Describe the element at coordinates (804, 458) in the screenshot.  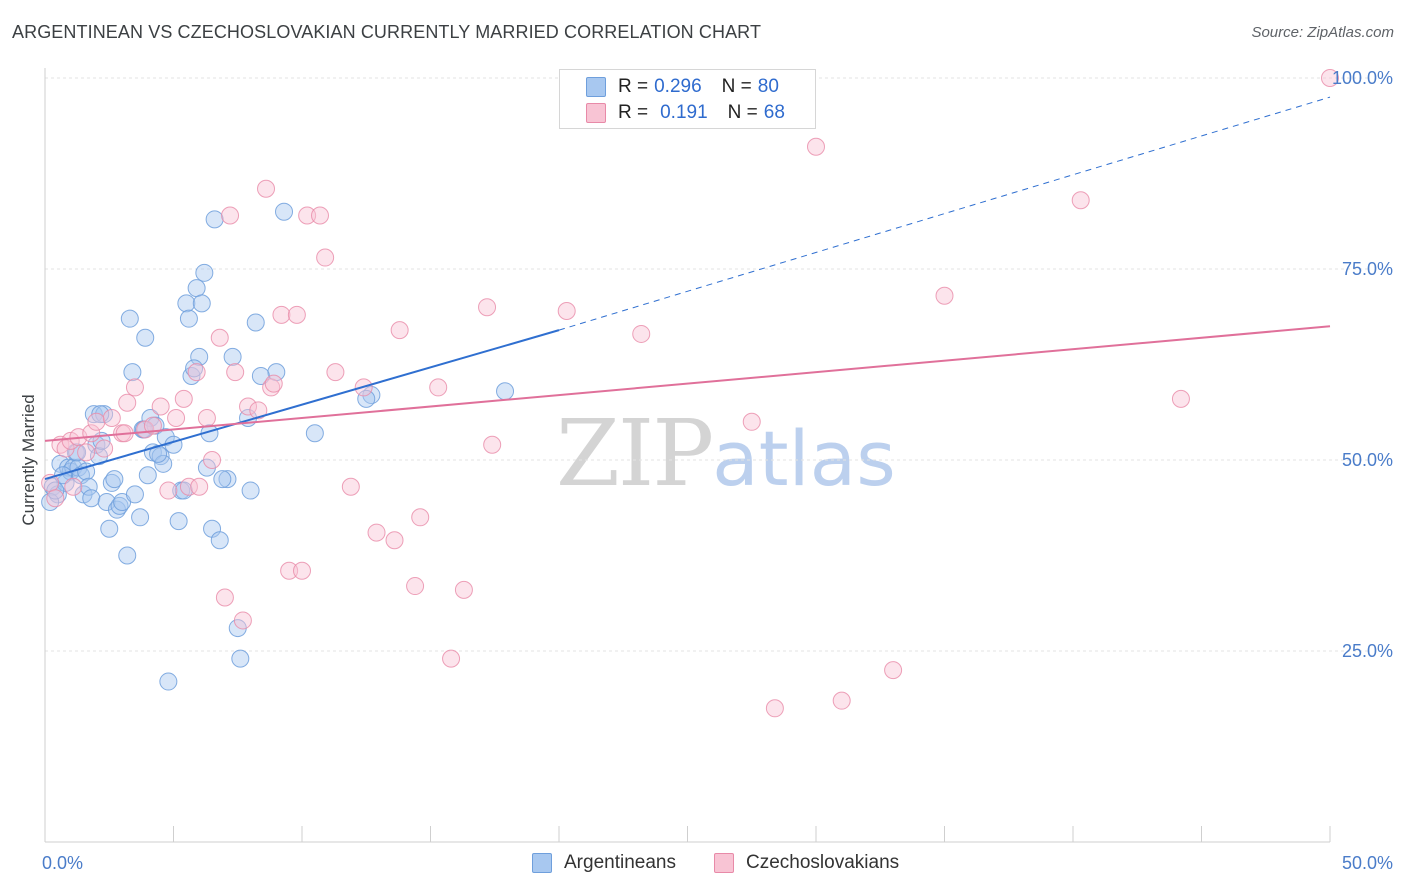
I see `watermark-atlas: atlas` at that location.